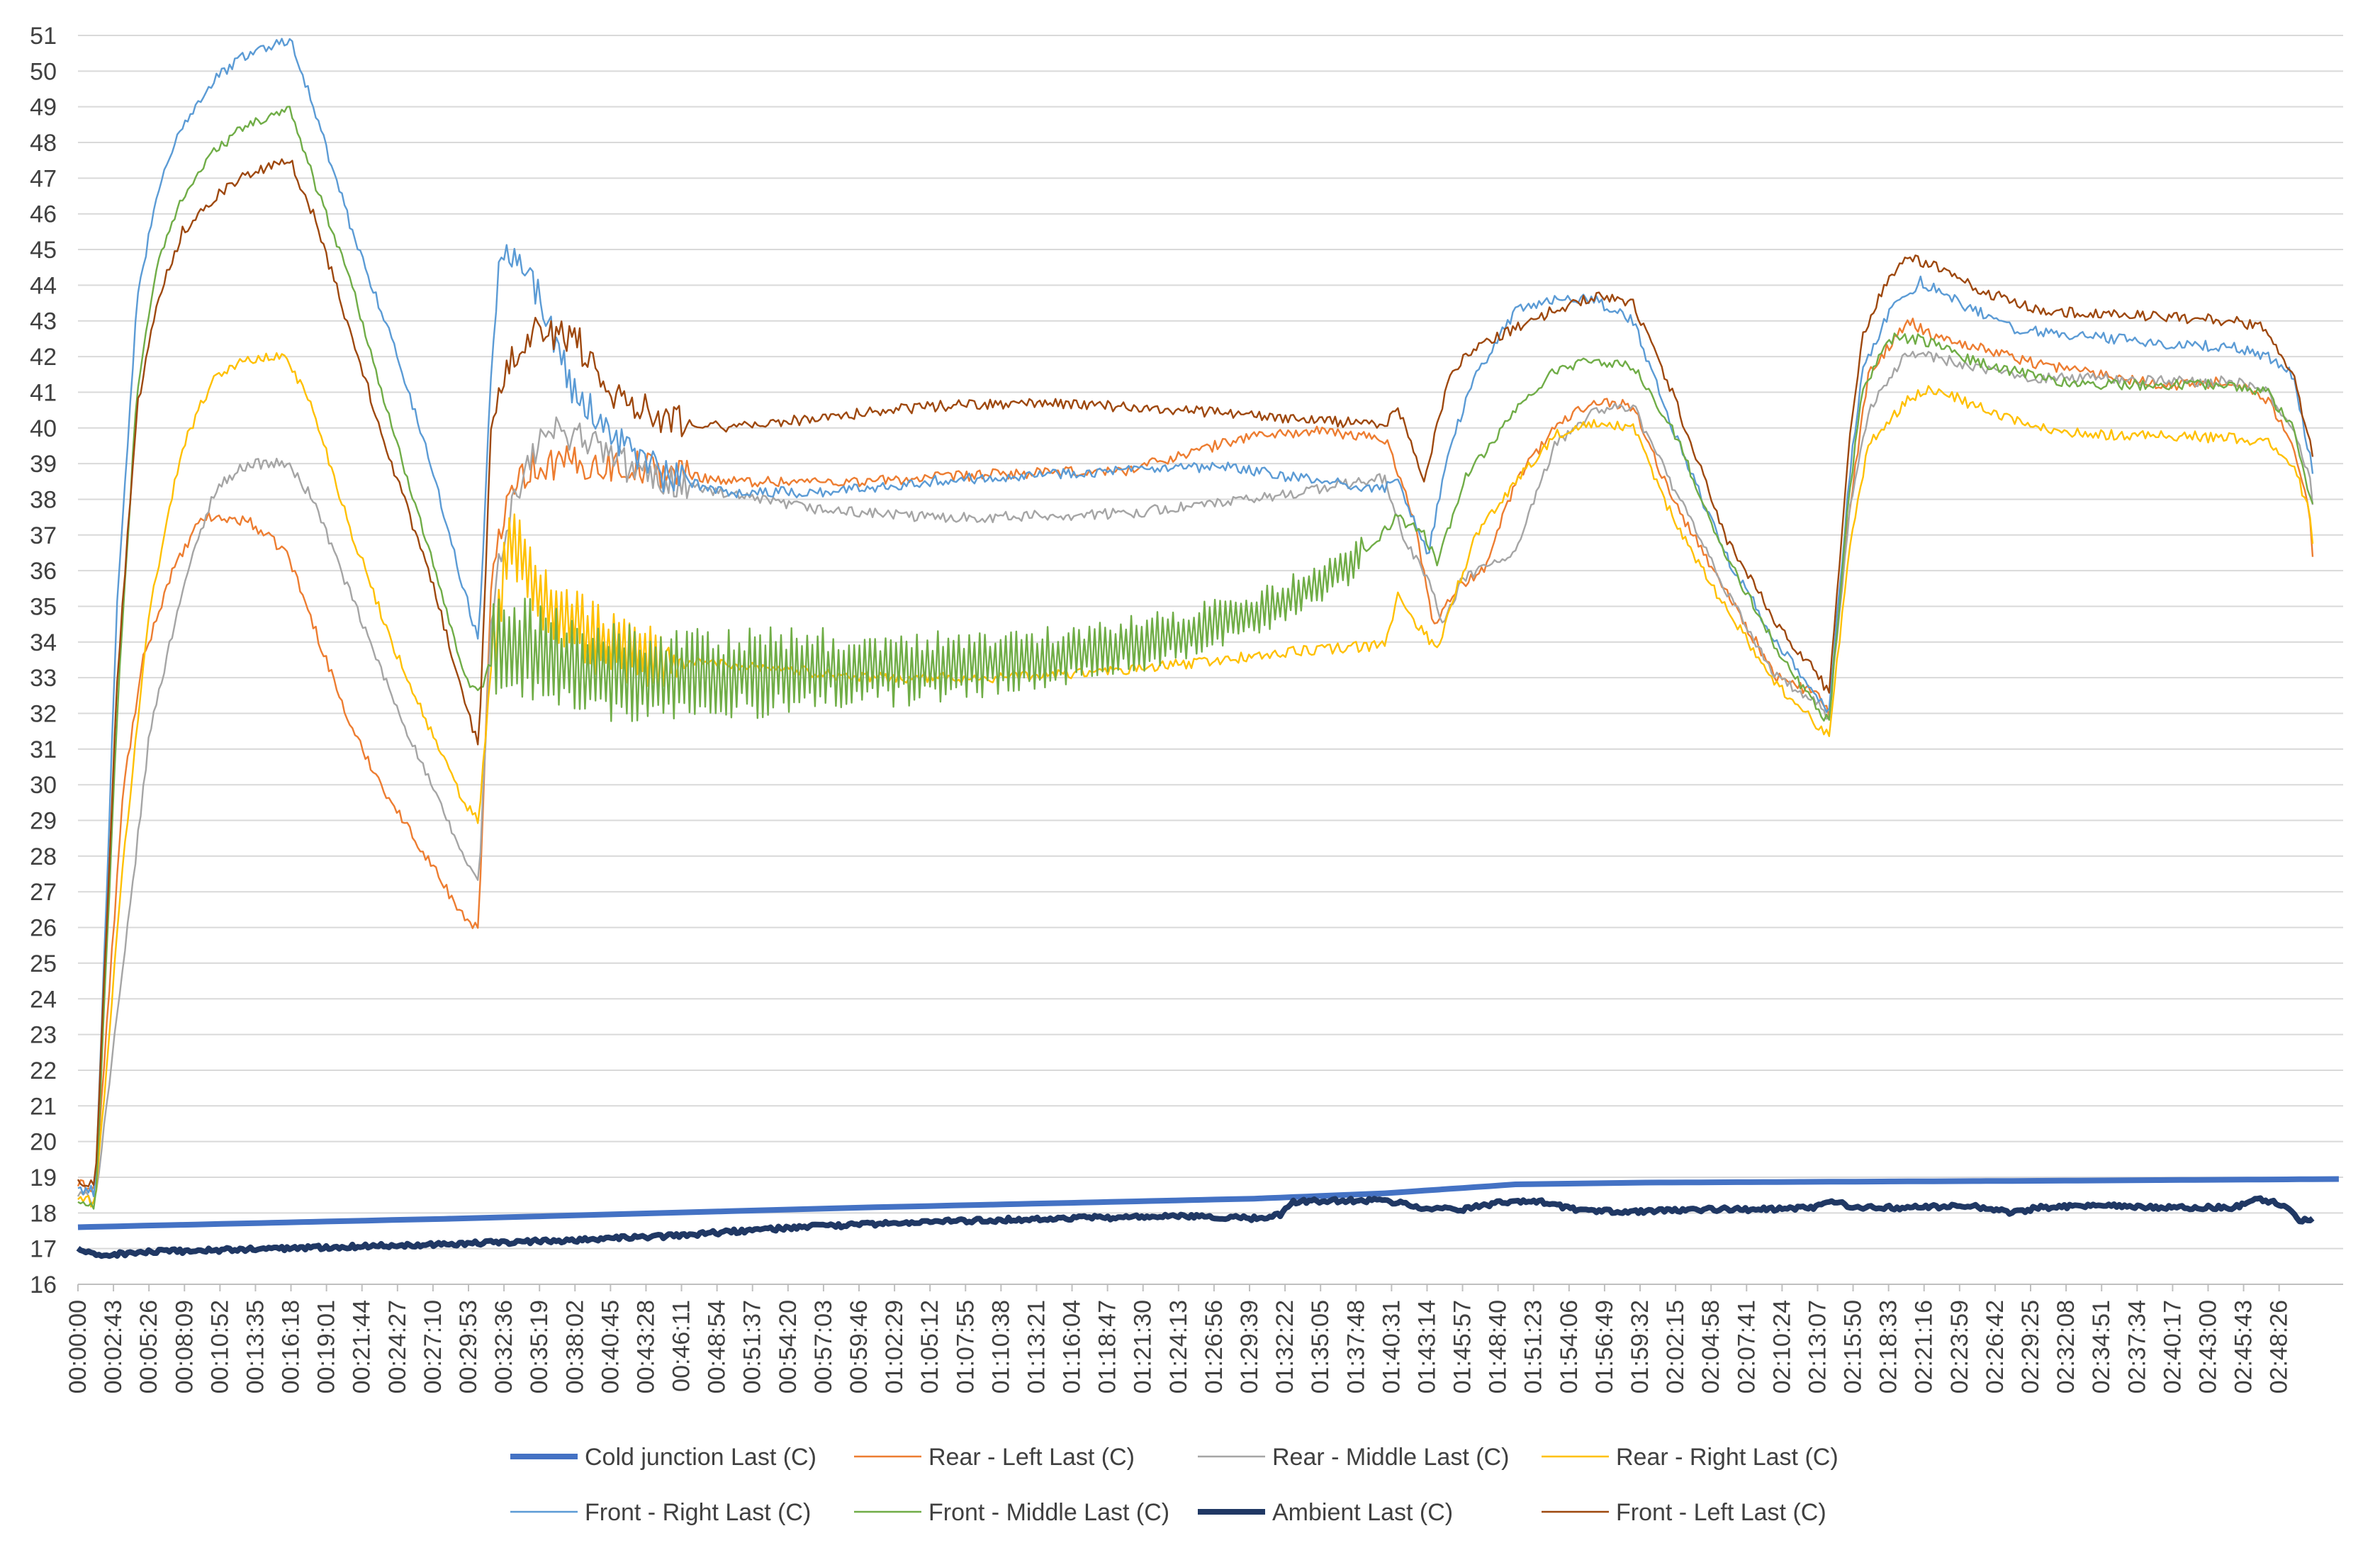  I want to click on y-tick-label: 45, so click(44, 250).